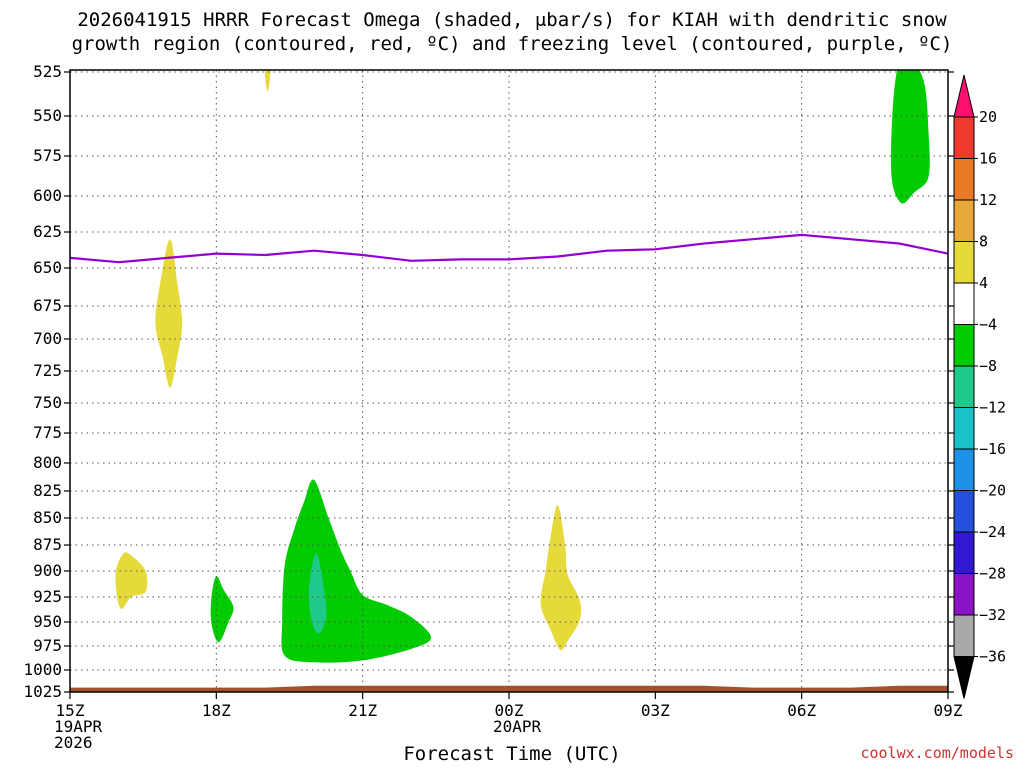 Image resolution: width=1024 pixels, height=768 pixels. I want to click on colorbar-label: −36, so click(992, 657).